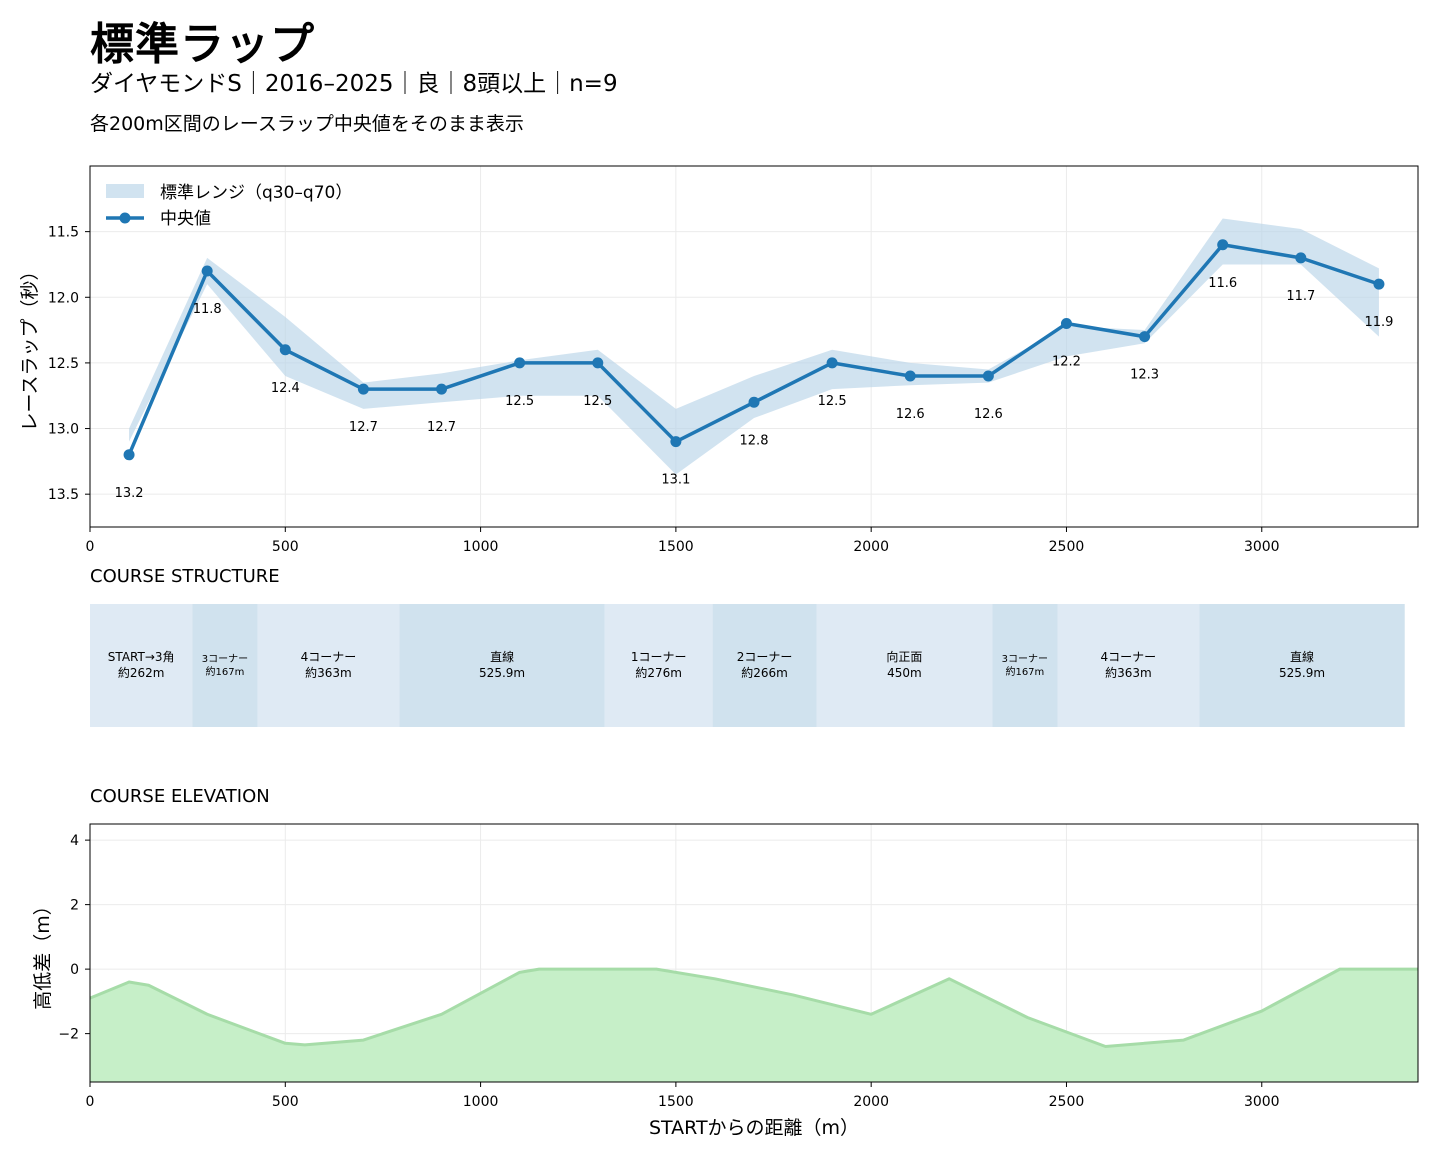 The height and width of the screenshot is (1156, 1436). Describe the element at coordinates (676, 1102) in the screenshot. I see `elev-x-tick-label: 1500` at that location.